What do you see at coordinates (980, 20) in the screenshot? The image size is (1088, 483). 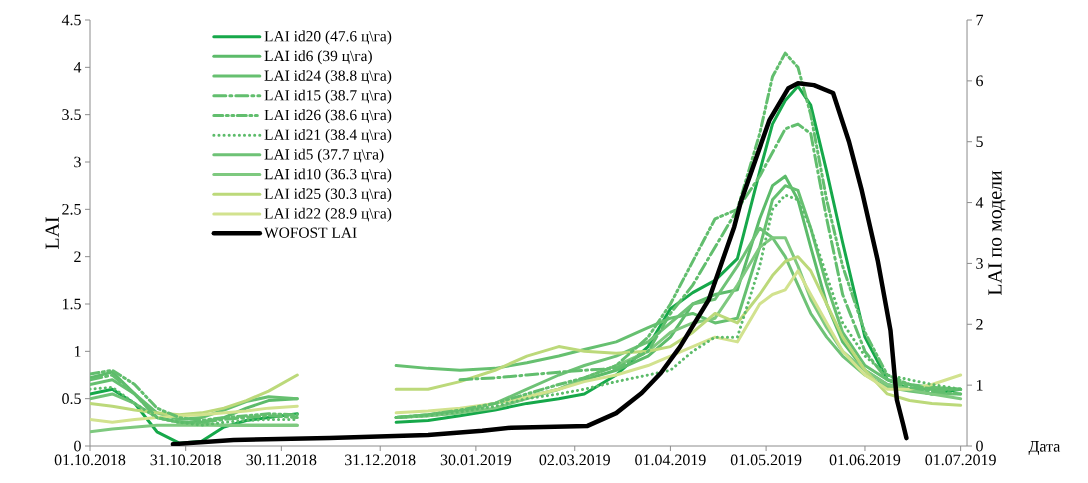 I see `y2-tick-label: 7` at bounding box center [980, 20].